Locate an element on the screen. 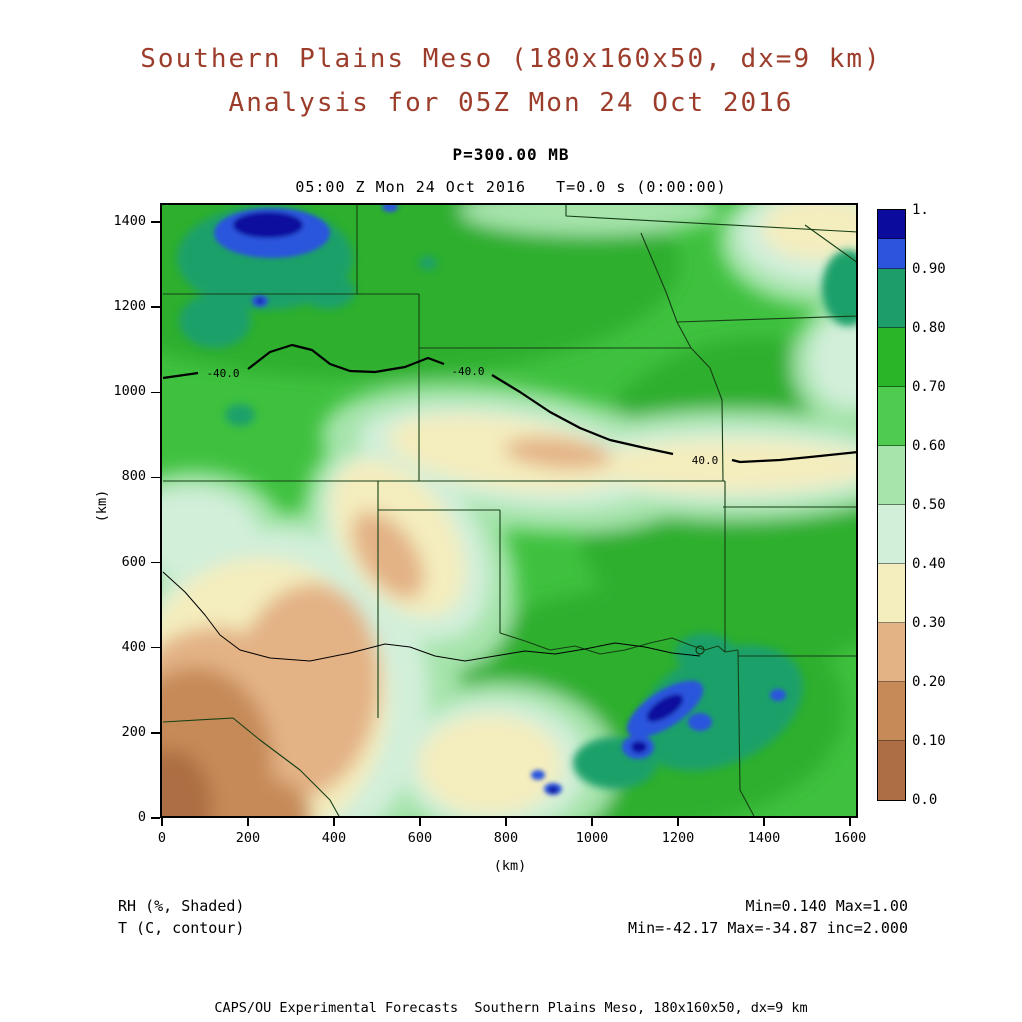 Image resolution: width=1022 pixels, height=1022 pixels. y-axis-tick-label: 200 is located at coordinates (133, 731).